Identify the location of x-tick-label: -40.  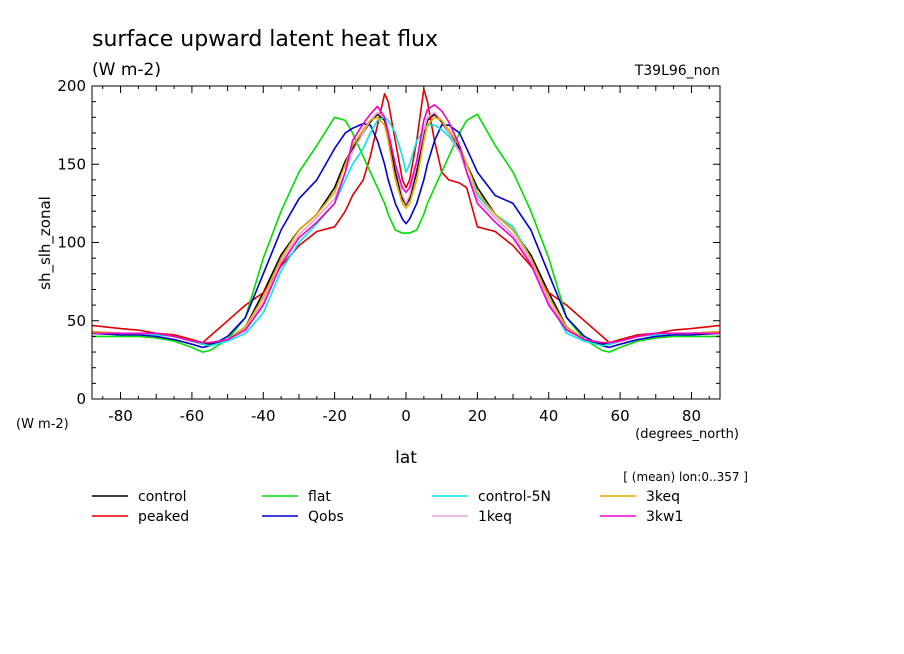
(263, 416).